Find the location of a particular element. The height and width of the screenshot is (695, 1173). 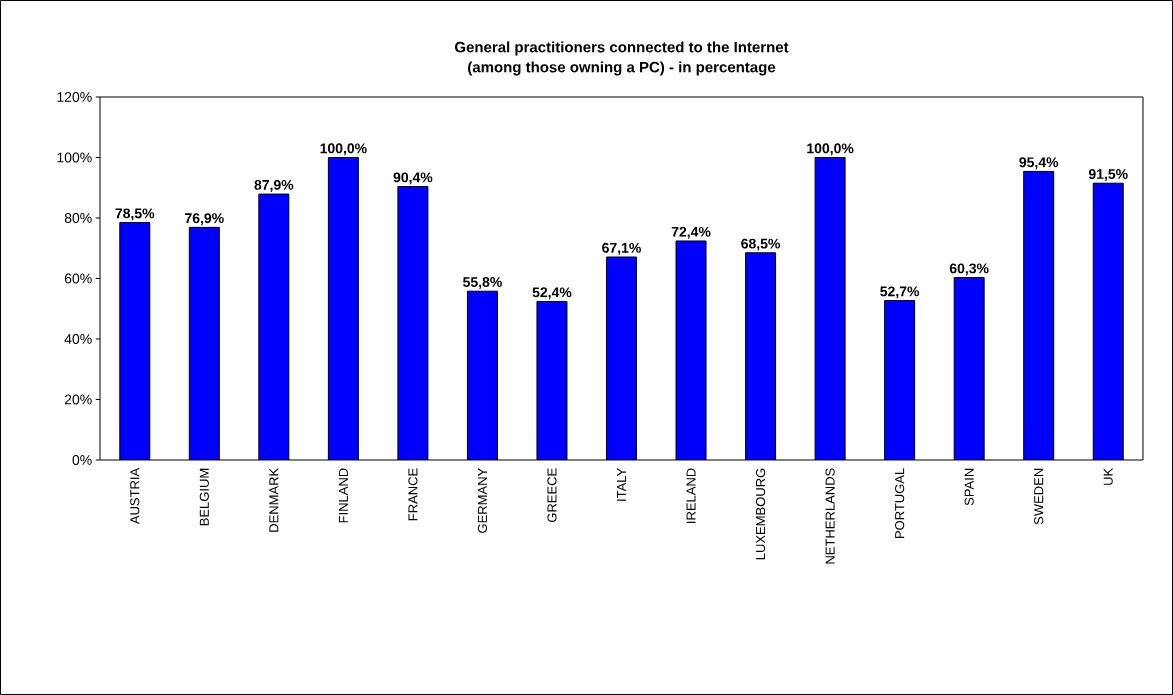

chart-subtitle: (among those owning a PC) - in percentage is located at coordinates (622, 68).